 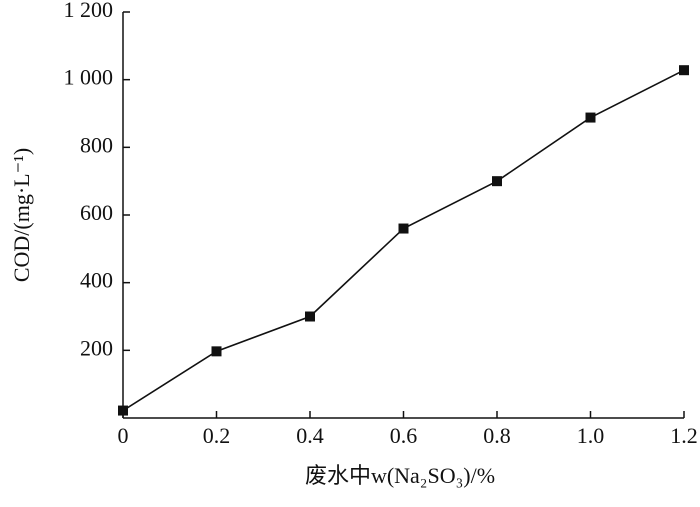 I want to click on x-tick-label: 0.2, so click(x=217, y=435).